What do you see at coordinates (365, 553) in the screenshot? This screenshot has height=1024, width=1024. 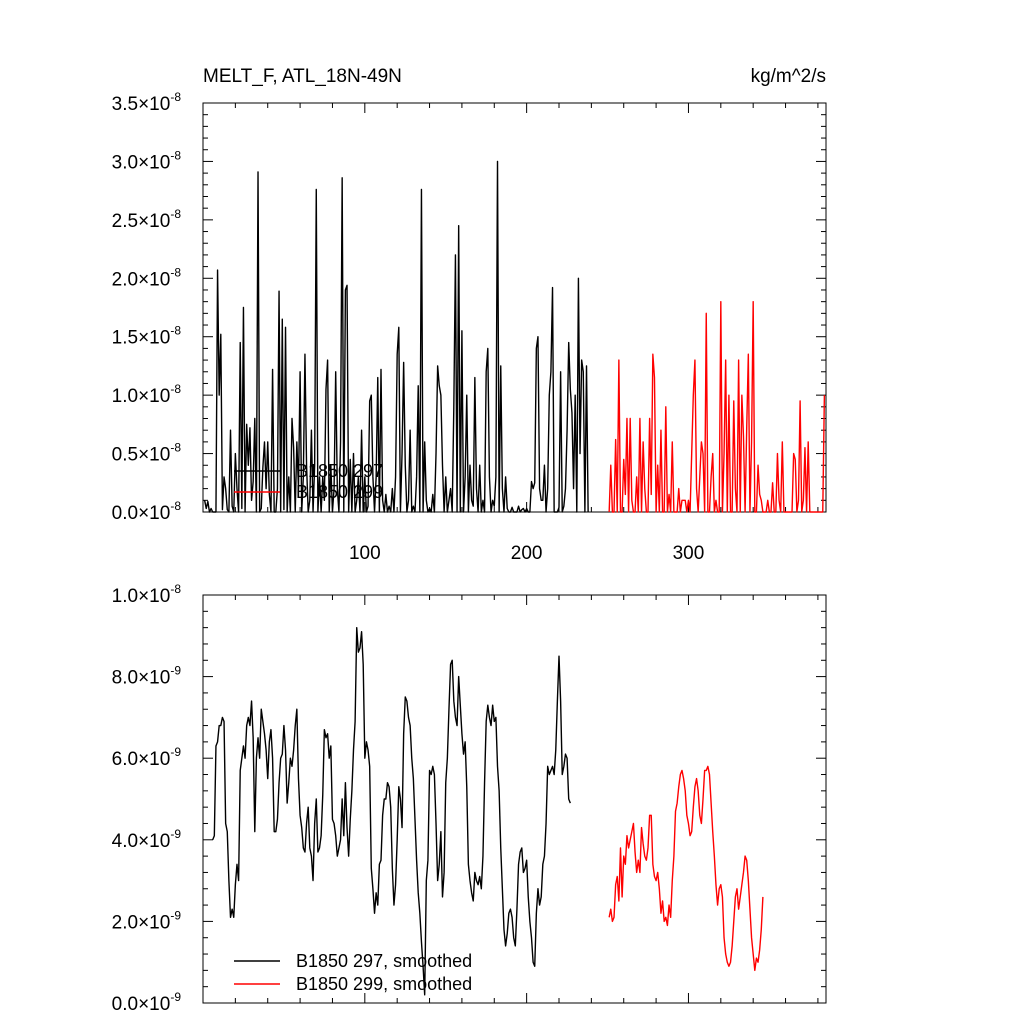 I see `x-tick-label: 100` at bounding box center [365, 553].